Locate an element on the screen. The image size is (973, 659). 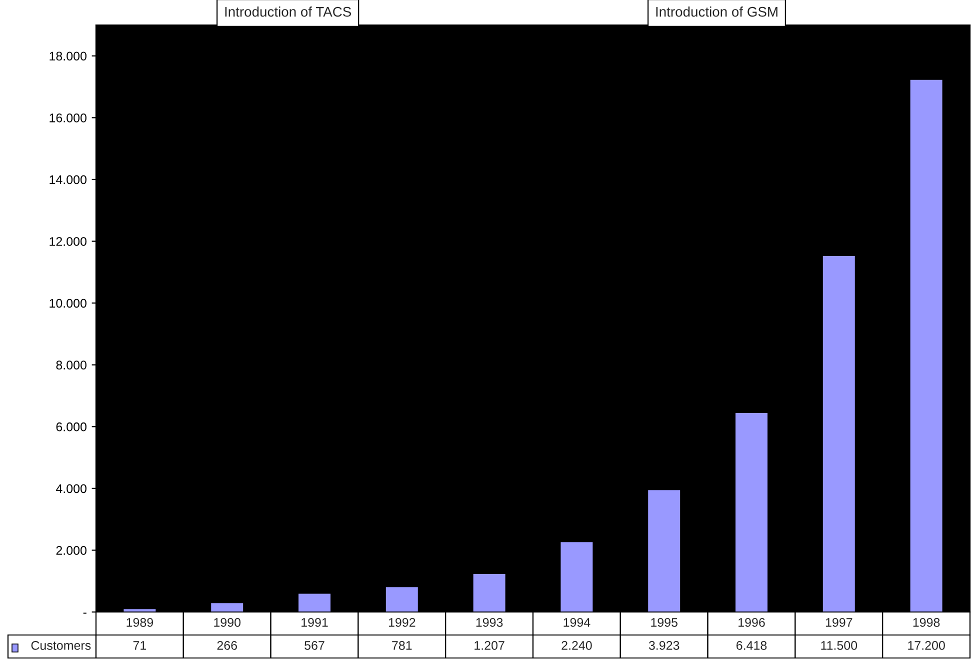
data-label: 71 is located at coordinates (139, 645).